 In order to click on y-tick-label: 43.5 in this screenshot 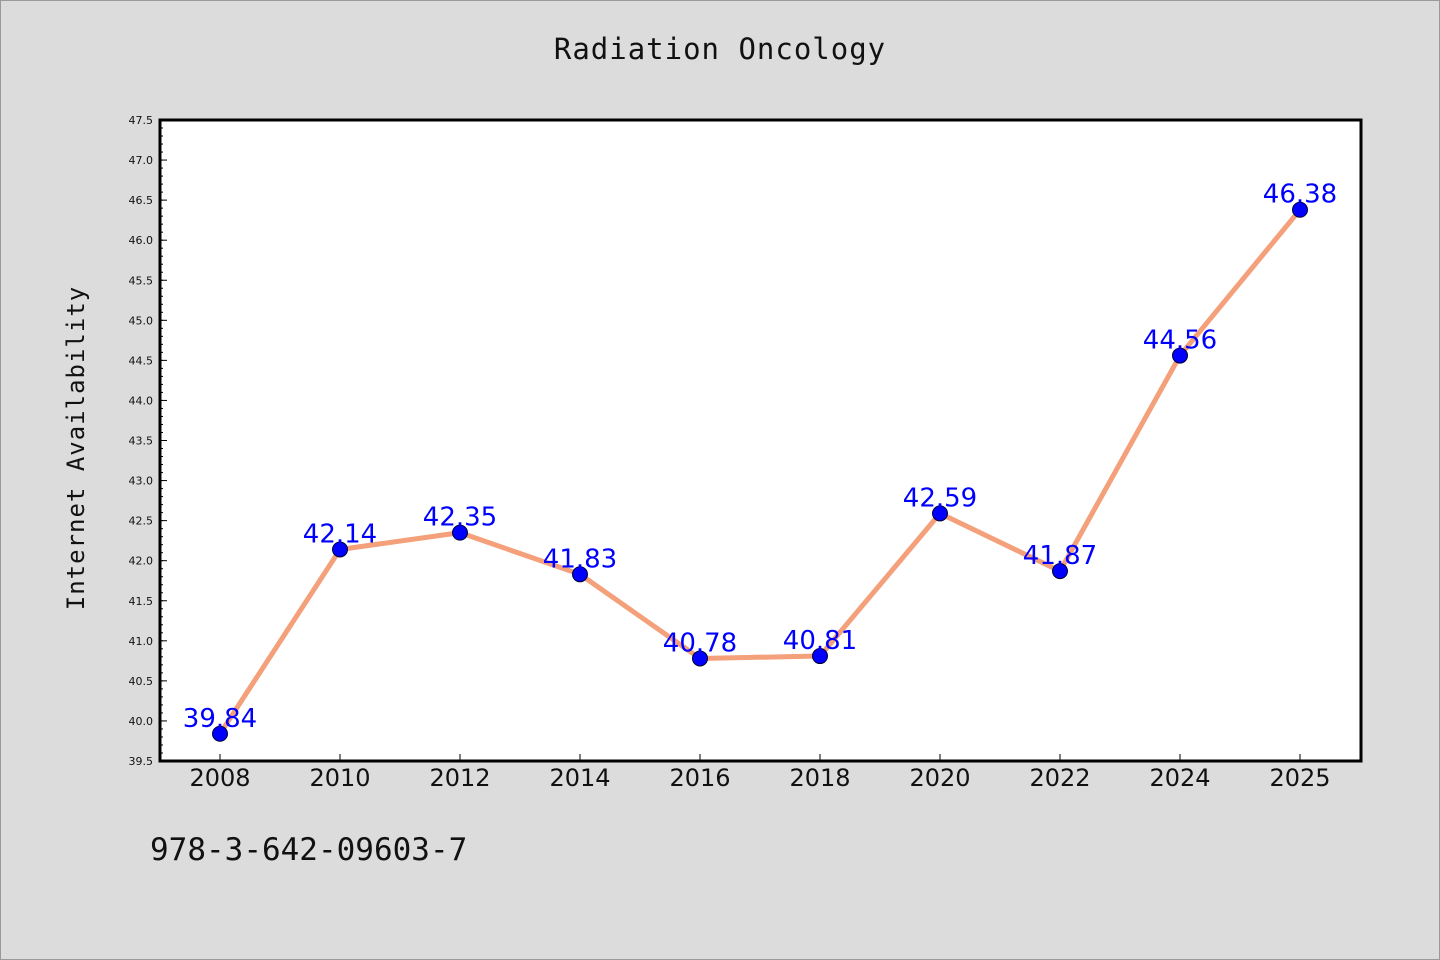, I will do `click(141, 441)`.